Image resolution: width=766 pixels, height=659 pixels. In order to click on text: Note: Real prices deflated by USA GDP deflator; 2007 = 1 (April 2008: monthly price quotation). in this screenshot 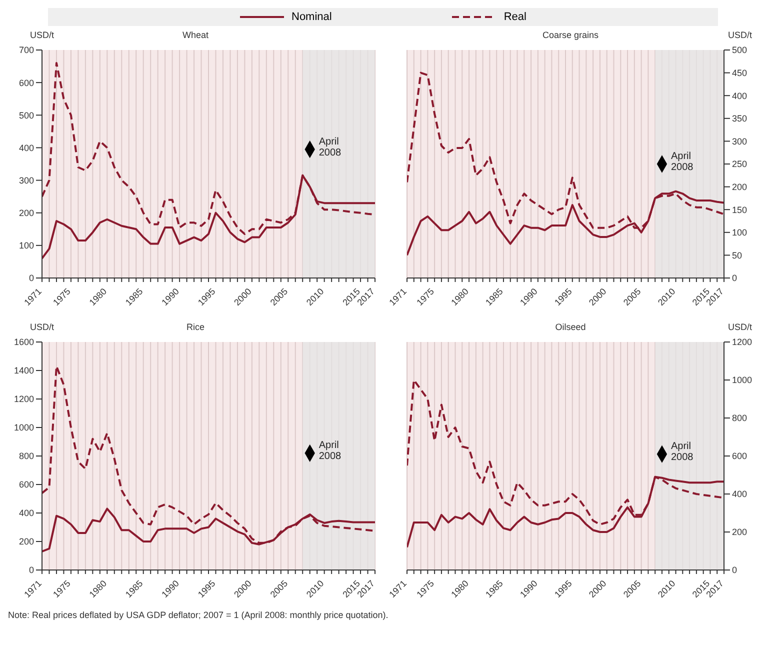, I will do `click(199, 614)`.